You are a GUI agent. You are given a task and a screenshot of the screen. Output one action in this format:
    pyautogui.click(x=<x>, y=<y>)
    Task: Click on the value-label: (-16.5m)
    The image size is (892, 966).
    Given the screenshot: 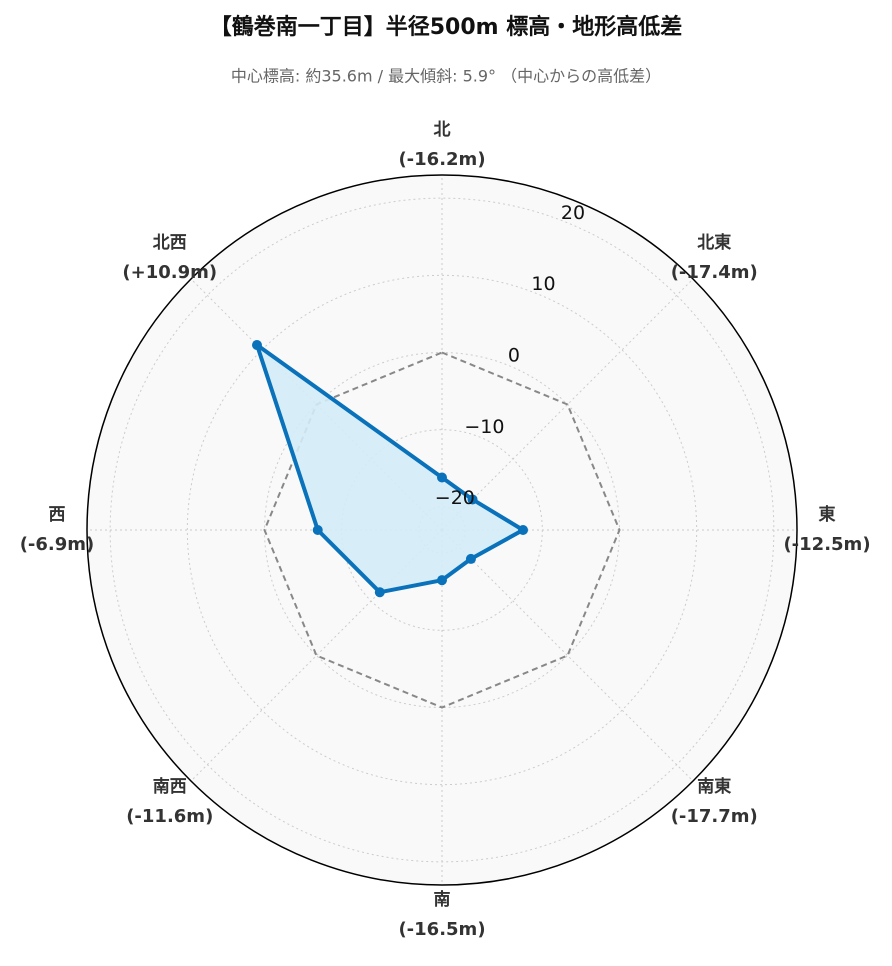 What is the action you would take?
    pyautogui.click(x=441, y=929)
    